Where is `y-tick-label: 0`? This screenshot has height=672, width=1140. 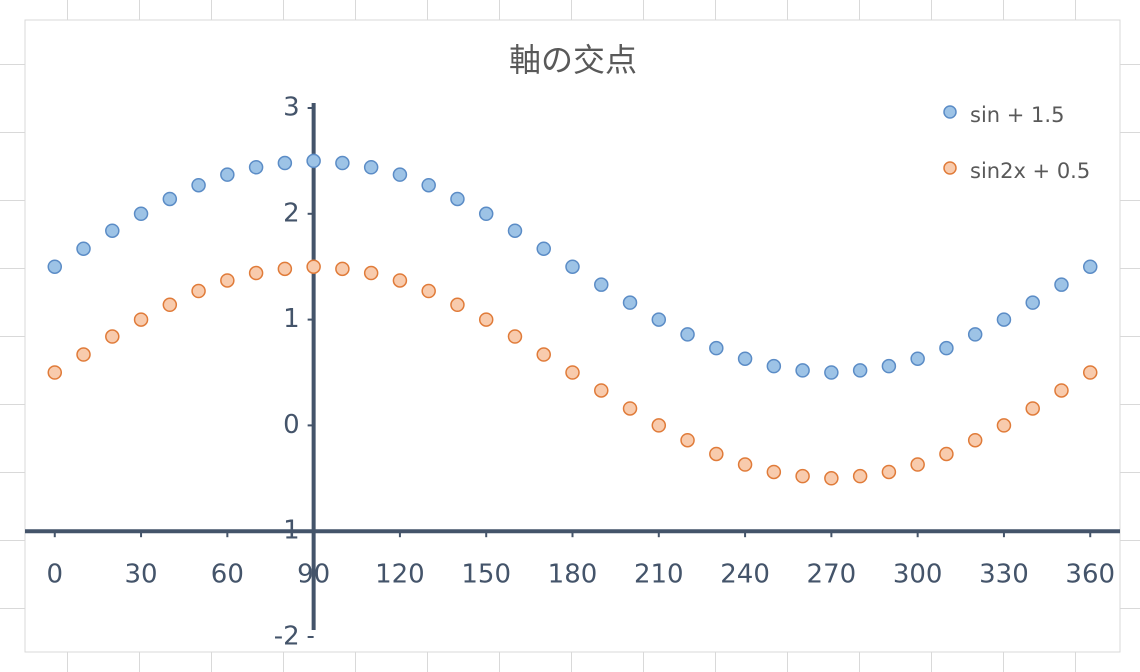 y-tick-label: 0 is located at coordinates (291, 425).